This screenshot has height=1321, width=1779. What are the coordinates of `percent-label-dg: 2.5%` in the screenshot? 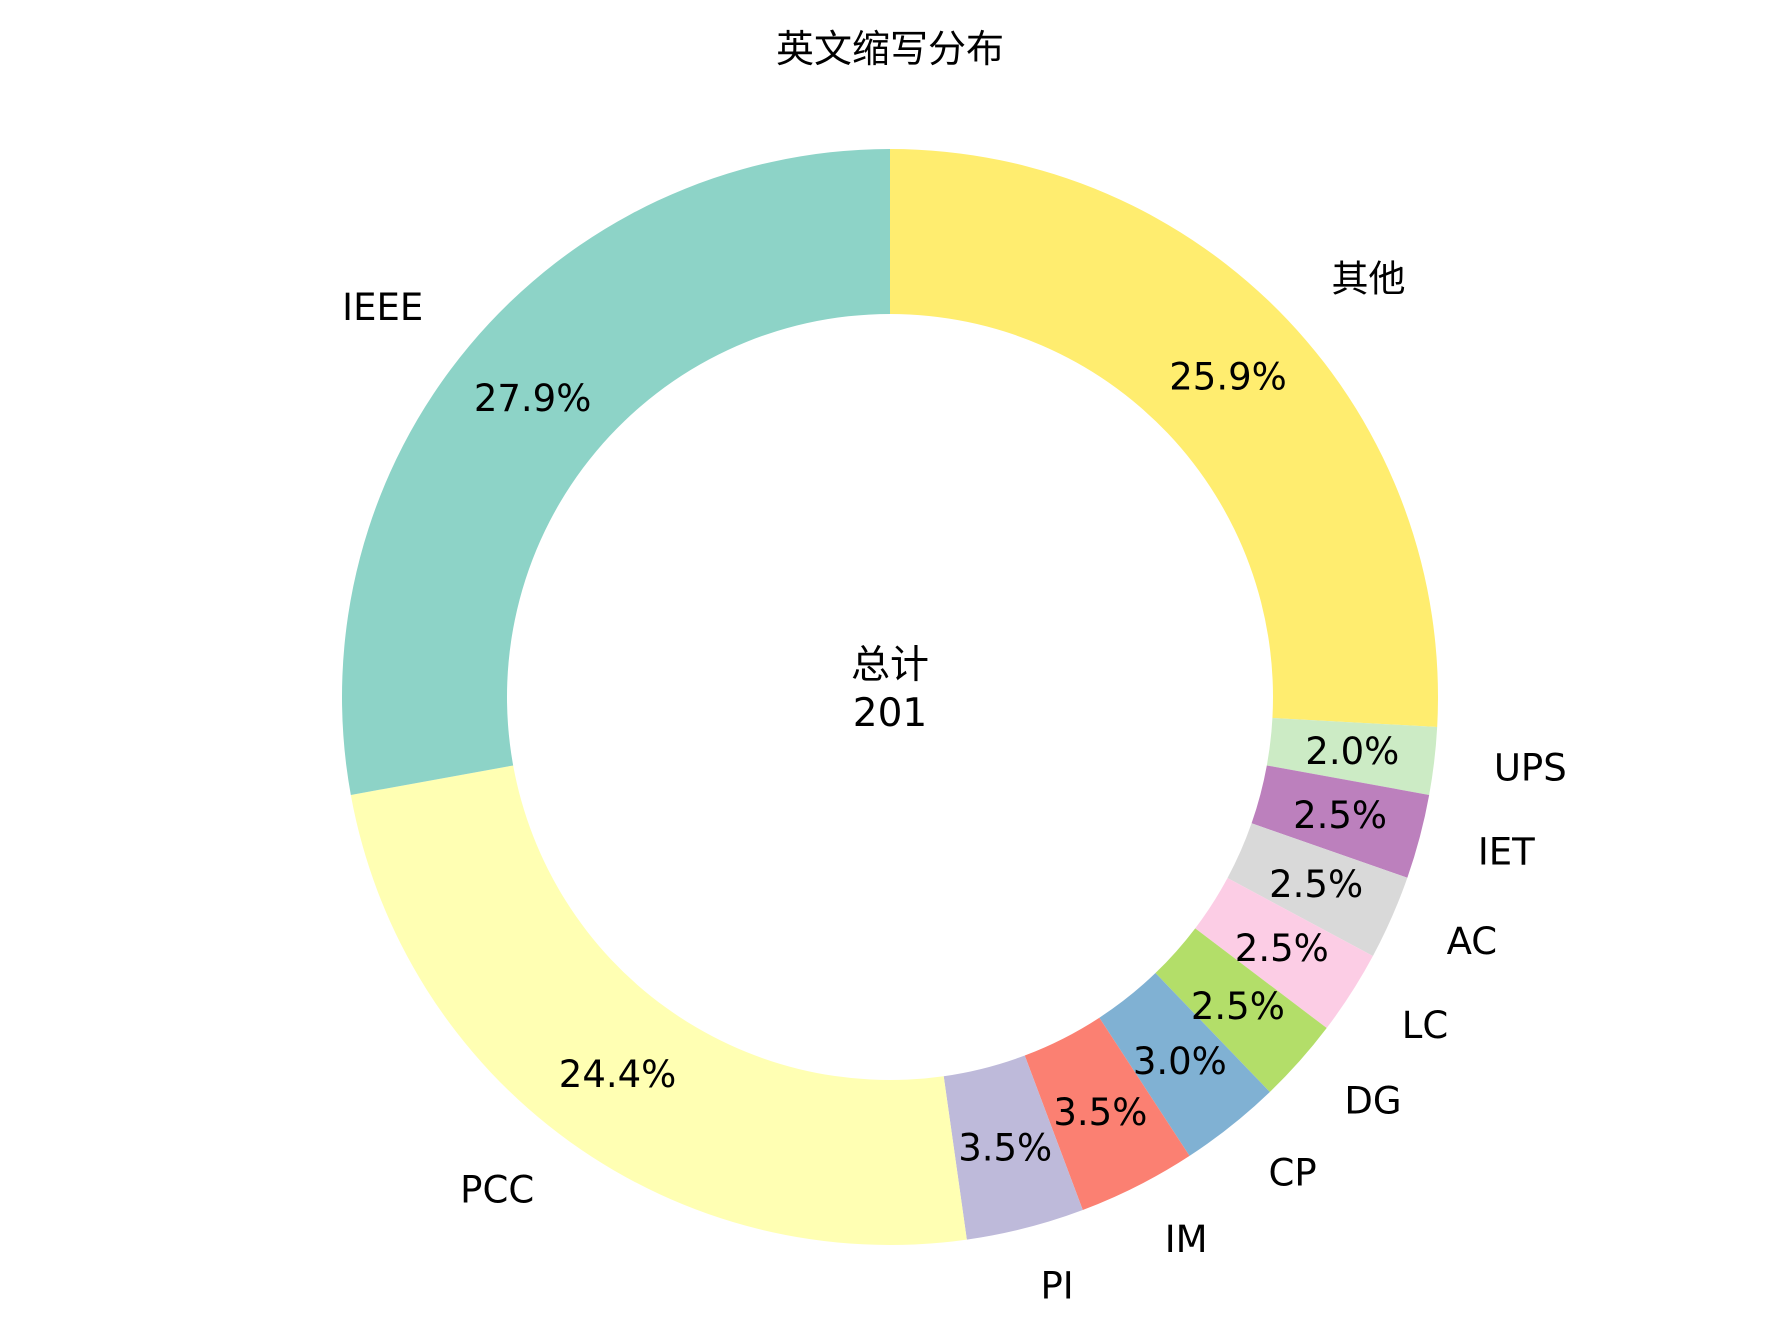 It's located at (1238, 1006).